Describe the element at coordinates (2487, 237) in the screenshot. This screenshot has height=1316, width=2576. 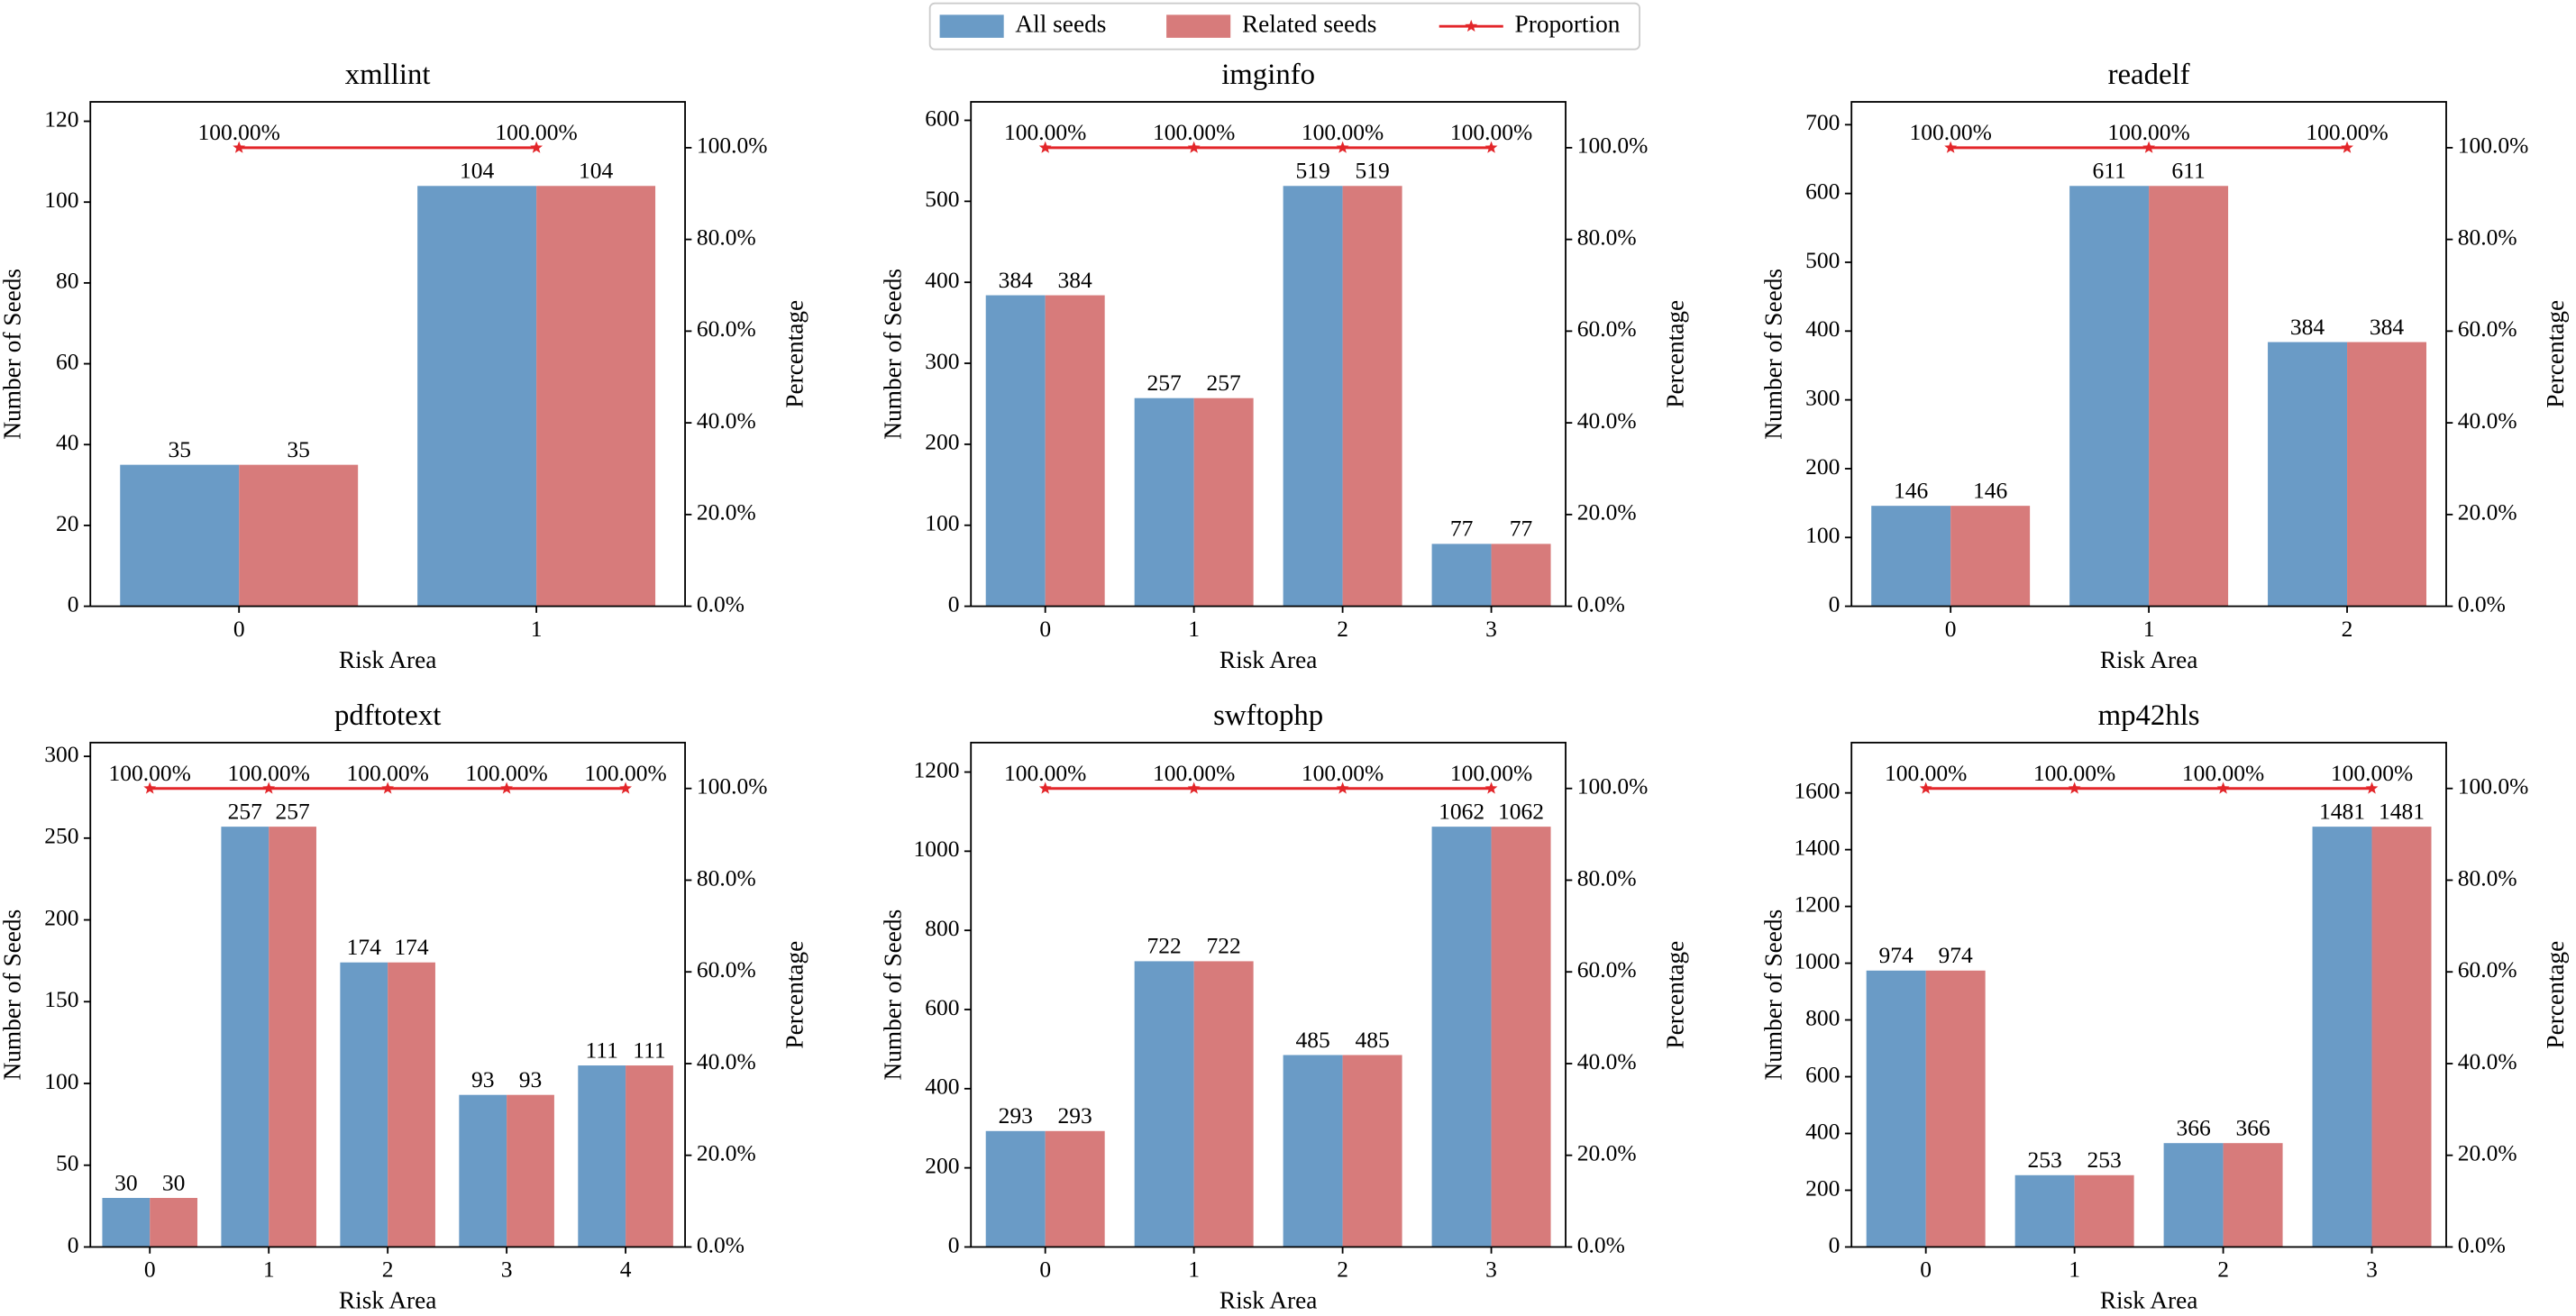
I see `y2-tick-label: 80.0%` at that location.